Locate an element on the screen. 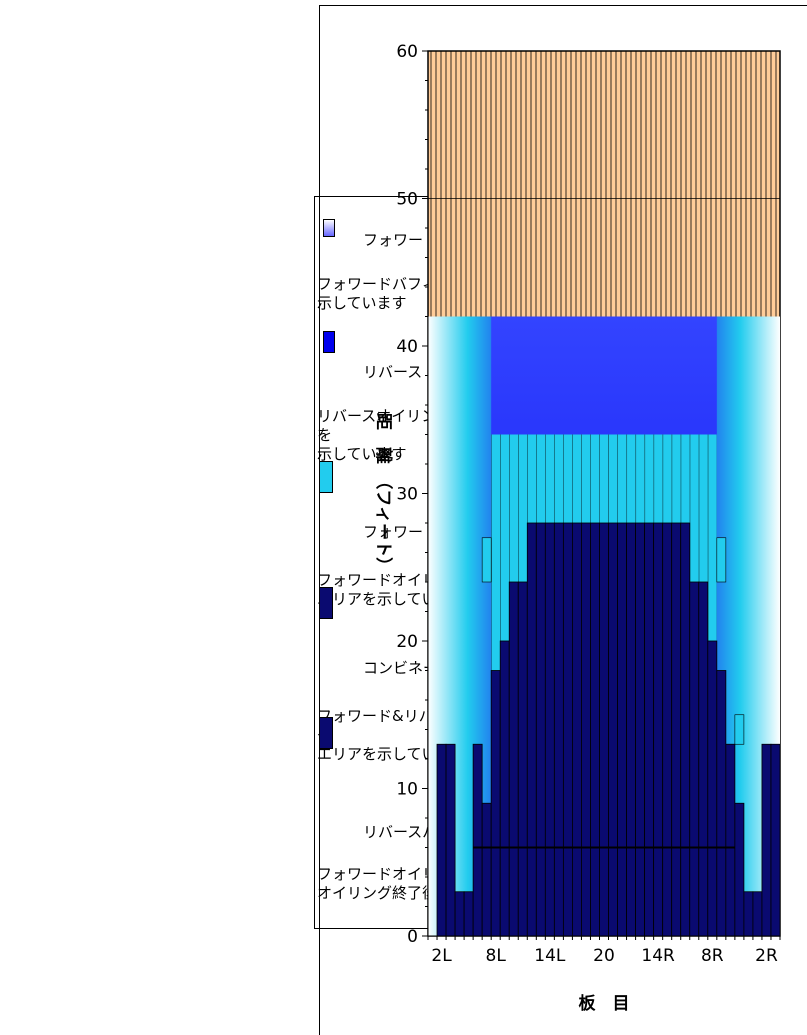  x-tick-label: 8L is located at coordinates (496, 956).